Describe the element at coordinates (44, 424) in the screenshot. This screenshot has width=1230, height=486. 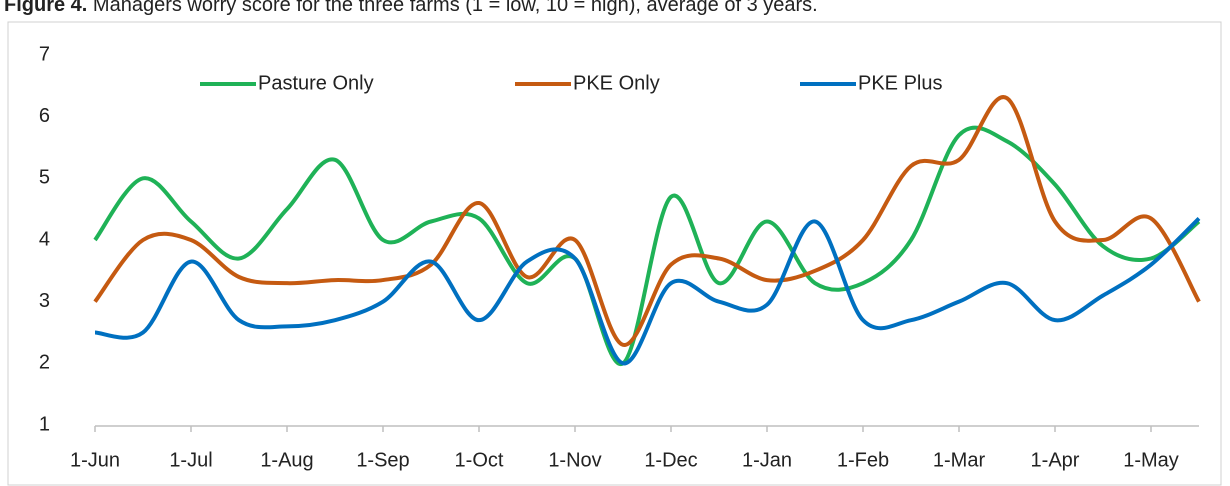
I see `y-tick-label: 1` at that location.